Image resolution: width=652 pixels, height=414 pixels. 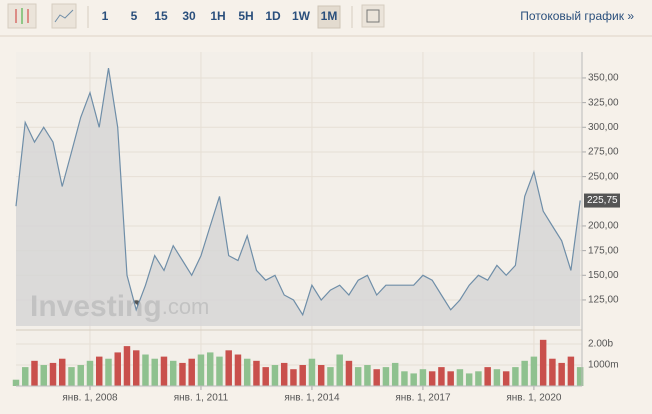 I want to click on candles-glyph, so click(x=22, y=16).